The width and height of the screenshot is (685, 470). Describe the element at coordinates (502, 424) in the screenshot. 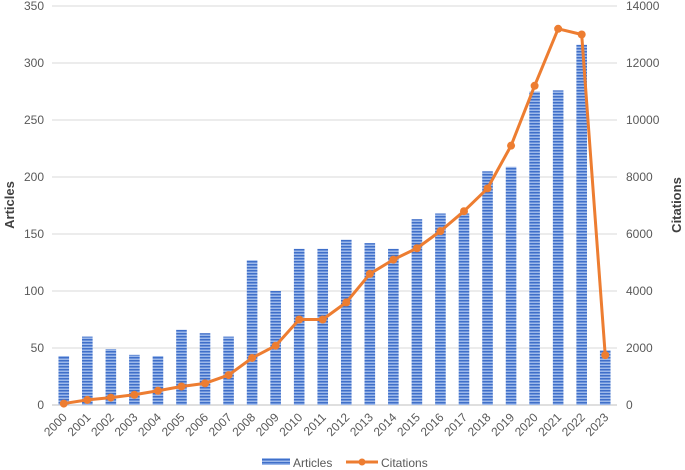

I see `x-tick-label: 2019` at that location.